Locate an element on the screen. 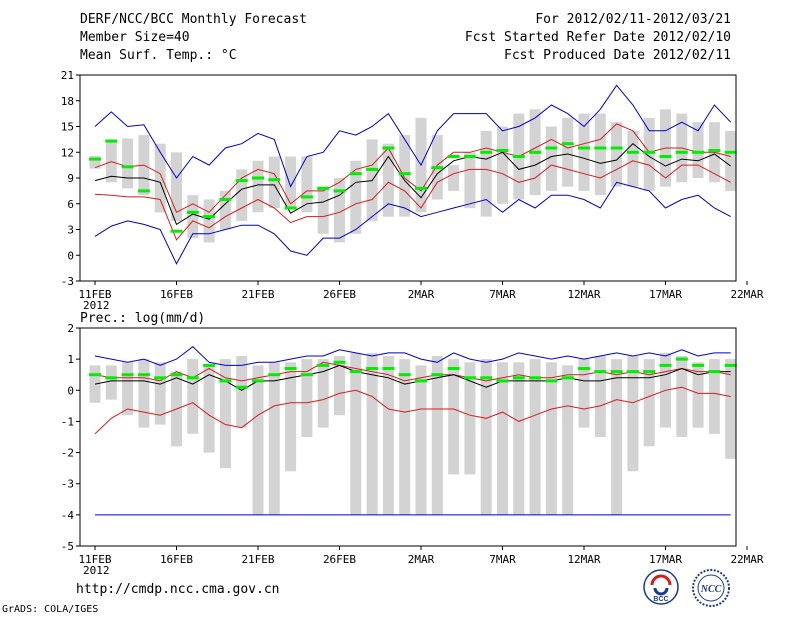 The width and height of the screenshot is (800, 618). x-tick-label: 2MAR is located at coordinates (421, 294).